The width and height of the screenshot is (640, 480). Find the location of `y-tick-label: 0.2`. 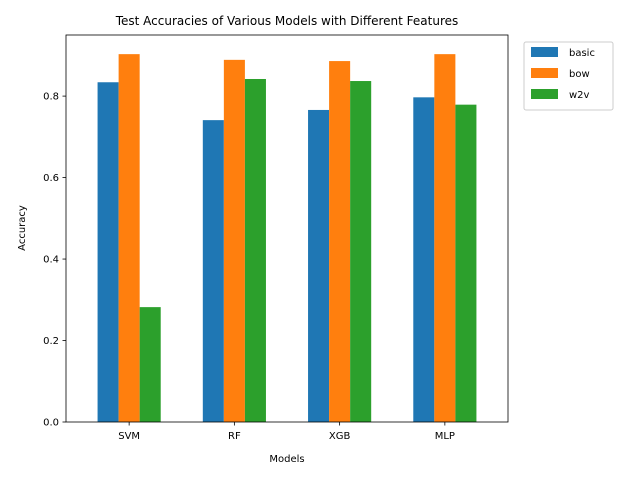

y-tick-label: 0.2 is located at coordinates (51, 341).